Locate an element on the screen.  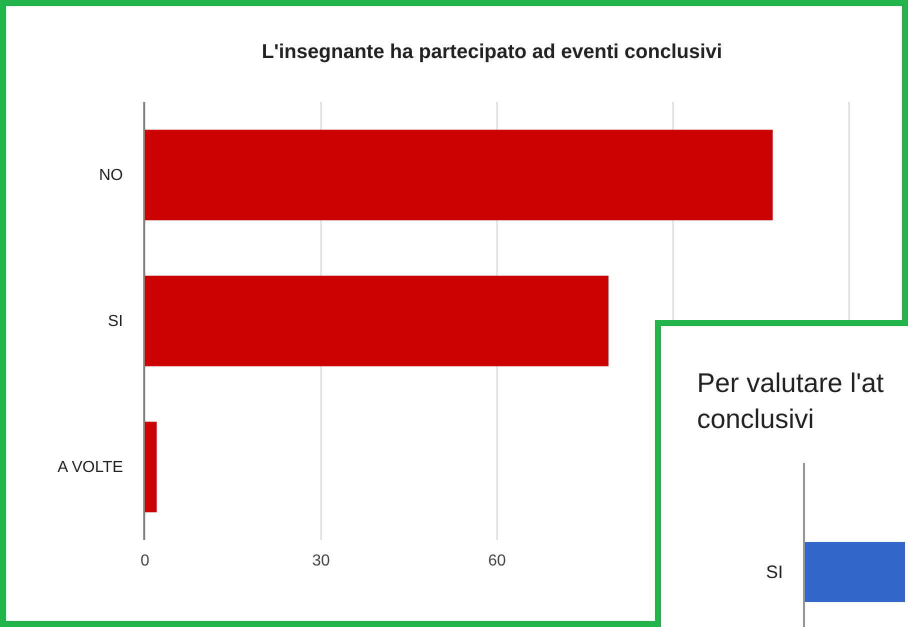
y-tick-label: NO is located at coordinates (111, 175).